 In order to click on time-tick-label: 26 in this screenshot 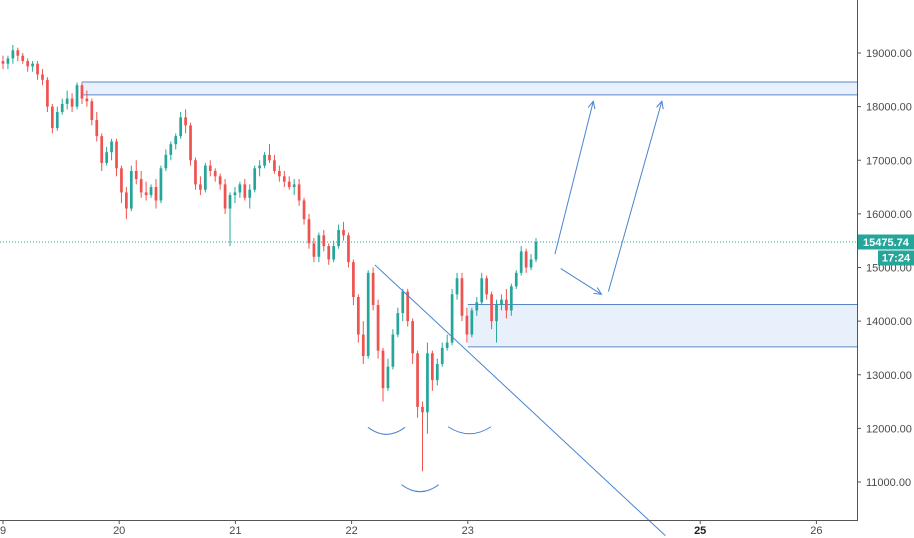, I will do `click(816, 531)`.